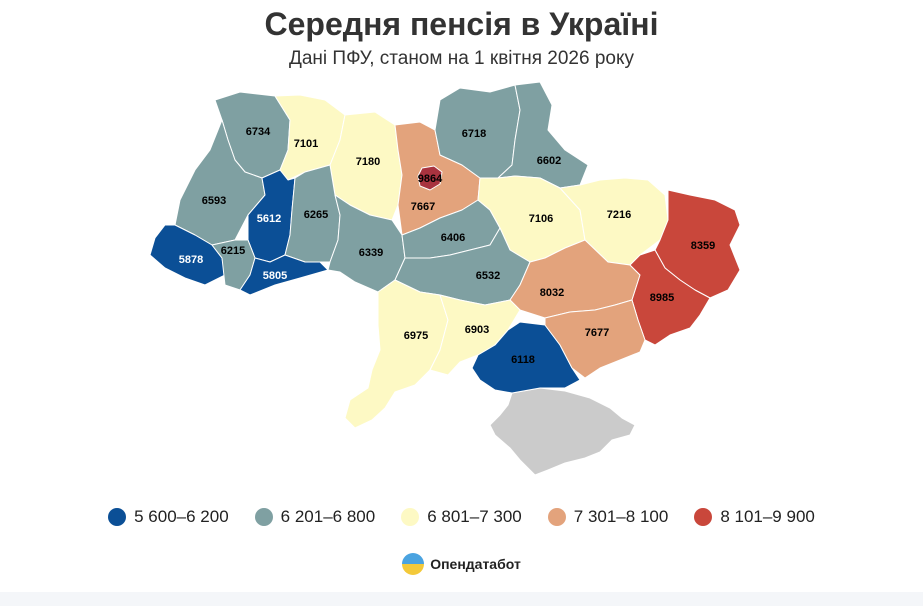 Image resolution: width=923 pixels, height=606 pixels. Describe the element at coordinates (474, 134) in the screenshot. I see `label-chernihiv: 6718` at that location.